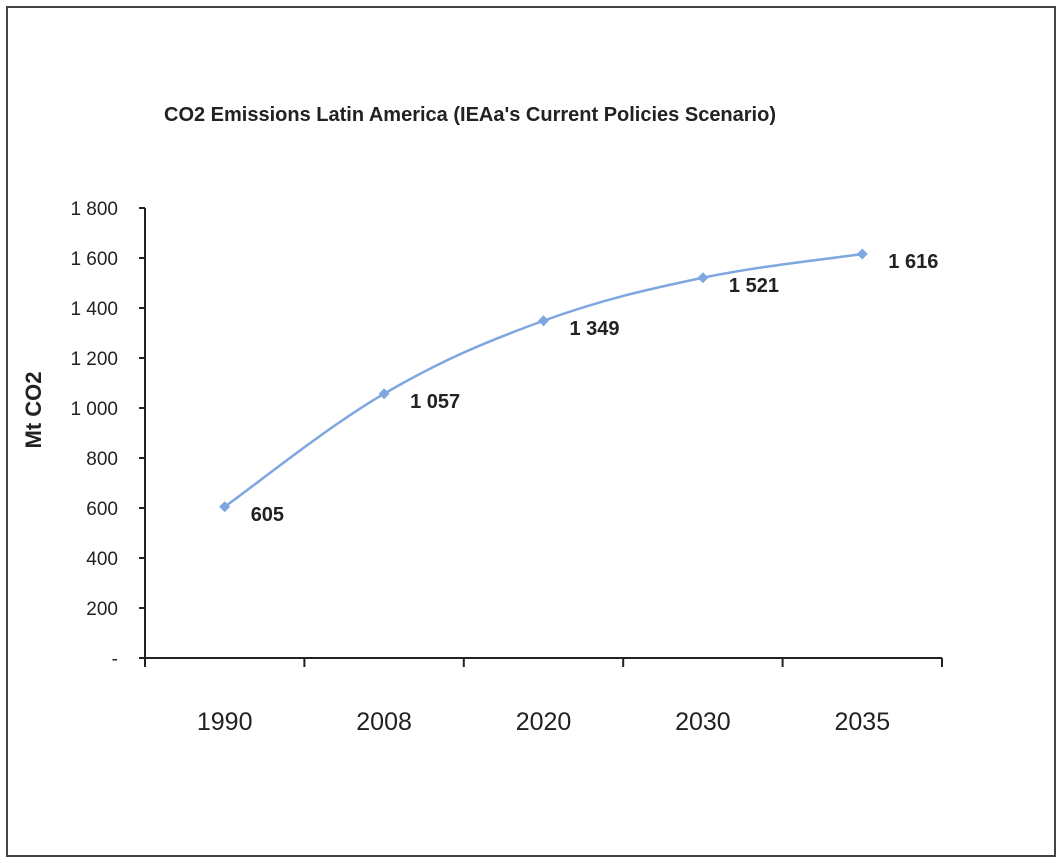 The image size is (1061, 863). I want to click on y-tick-label: 1 000, so click(94, 409).